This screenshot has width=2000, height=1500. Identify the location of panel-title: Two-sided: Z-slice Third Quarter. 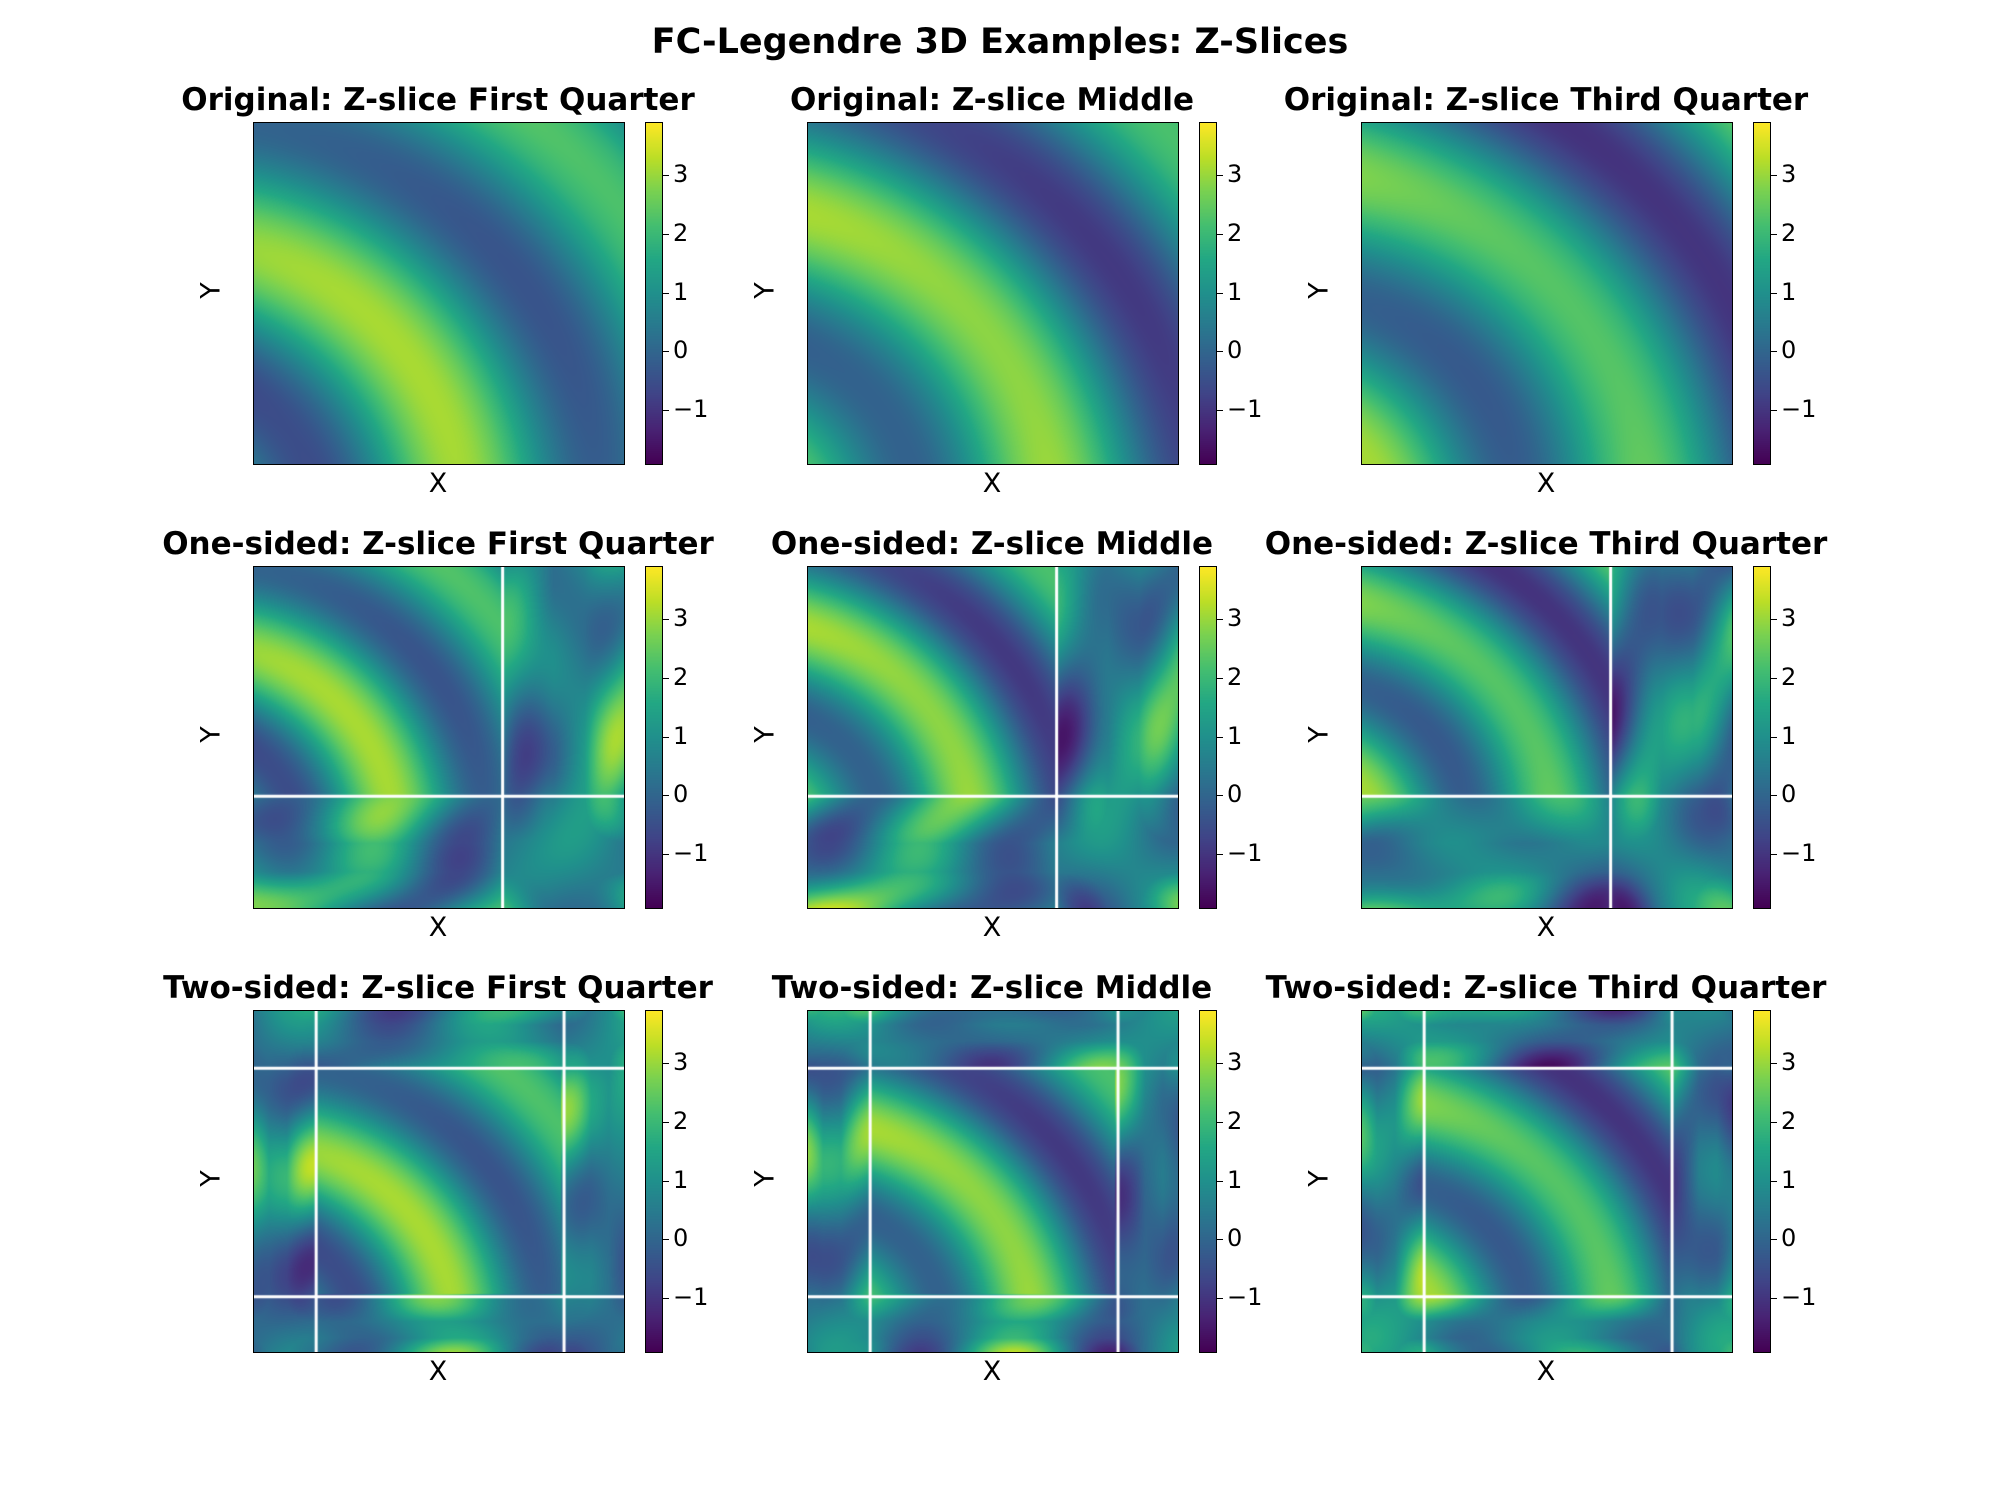
(1546, 988).